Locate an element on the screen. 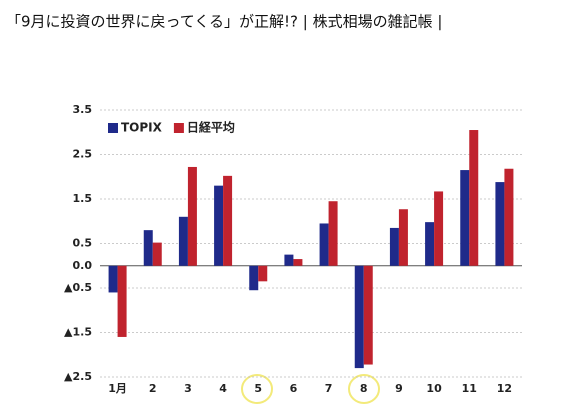 This screenshot has height=414, width=567. x-tick-label: 4 is located at coordinates (223, 388).